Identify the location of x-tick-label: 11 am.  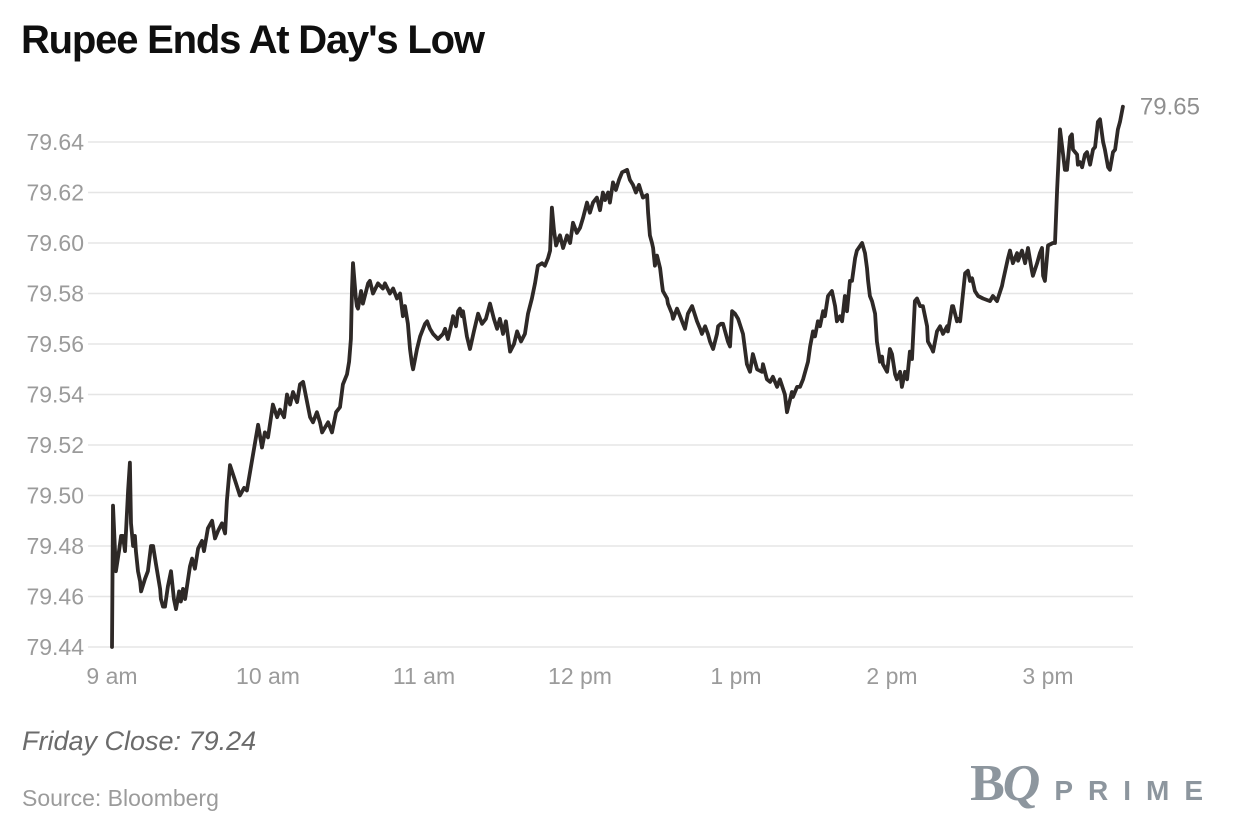
(424, 676).